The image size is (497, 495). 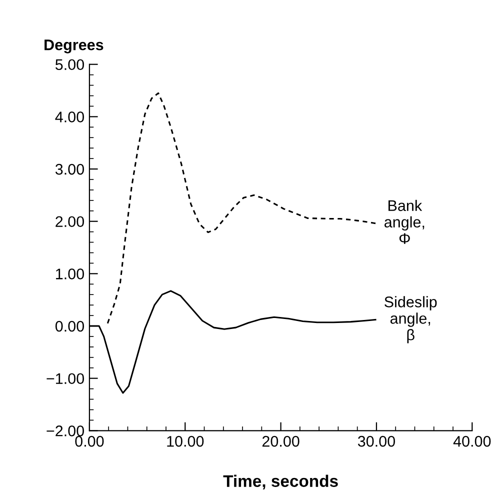 What do you see at coordinates (410, 320) in the screenshot?
I see `series-label: Sideslip angle, β` at bounding box center [410, 320].